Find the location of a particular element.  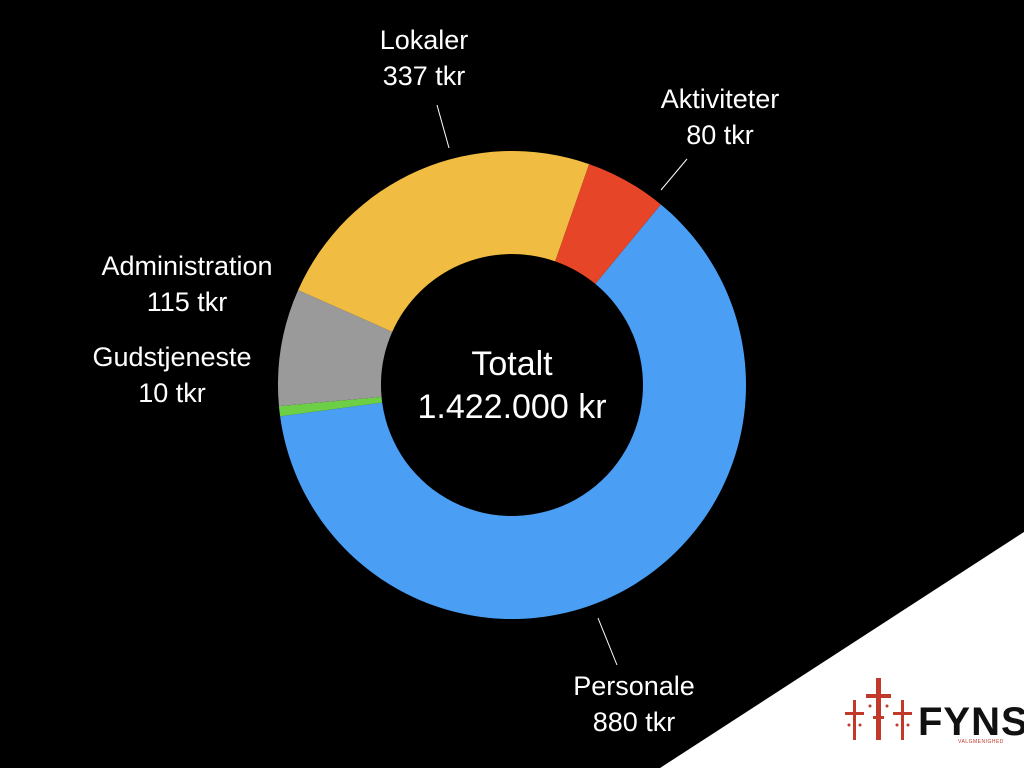

label-gudstjeneste-value: 10 tkr is located at coordinates (172, 393).